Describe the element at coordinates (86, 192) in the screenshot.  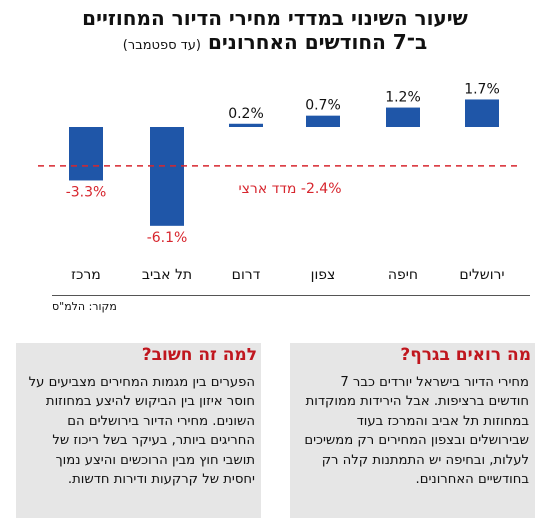
I see `data-label: -3.3%` at that location.